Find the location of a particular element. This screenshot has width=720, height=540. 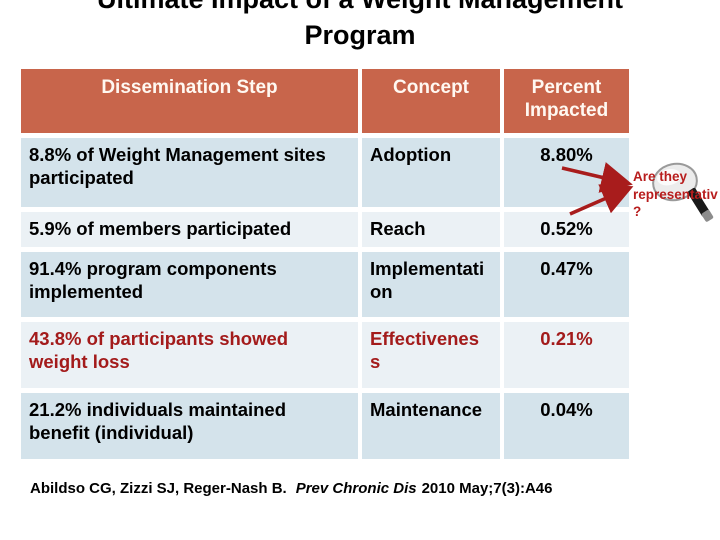

slide-title-line1: Ultimate Impact of a Weight Management is located at coordinates (360, 8).